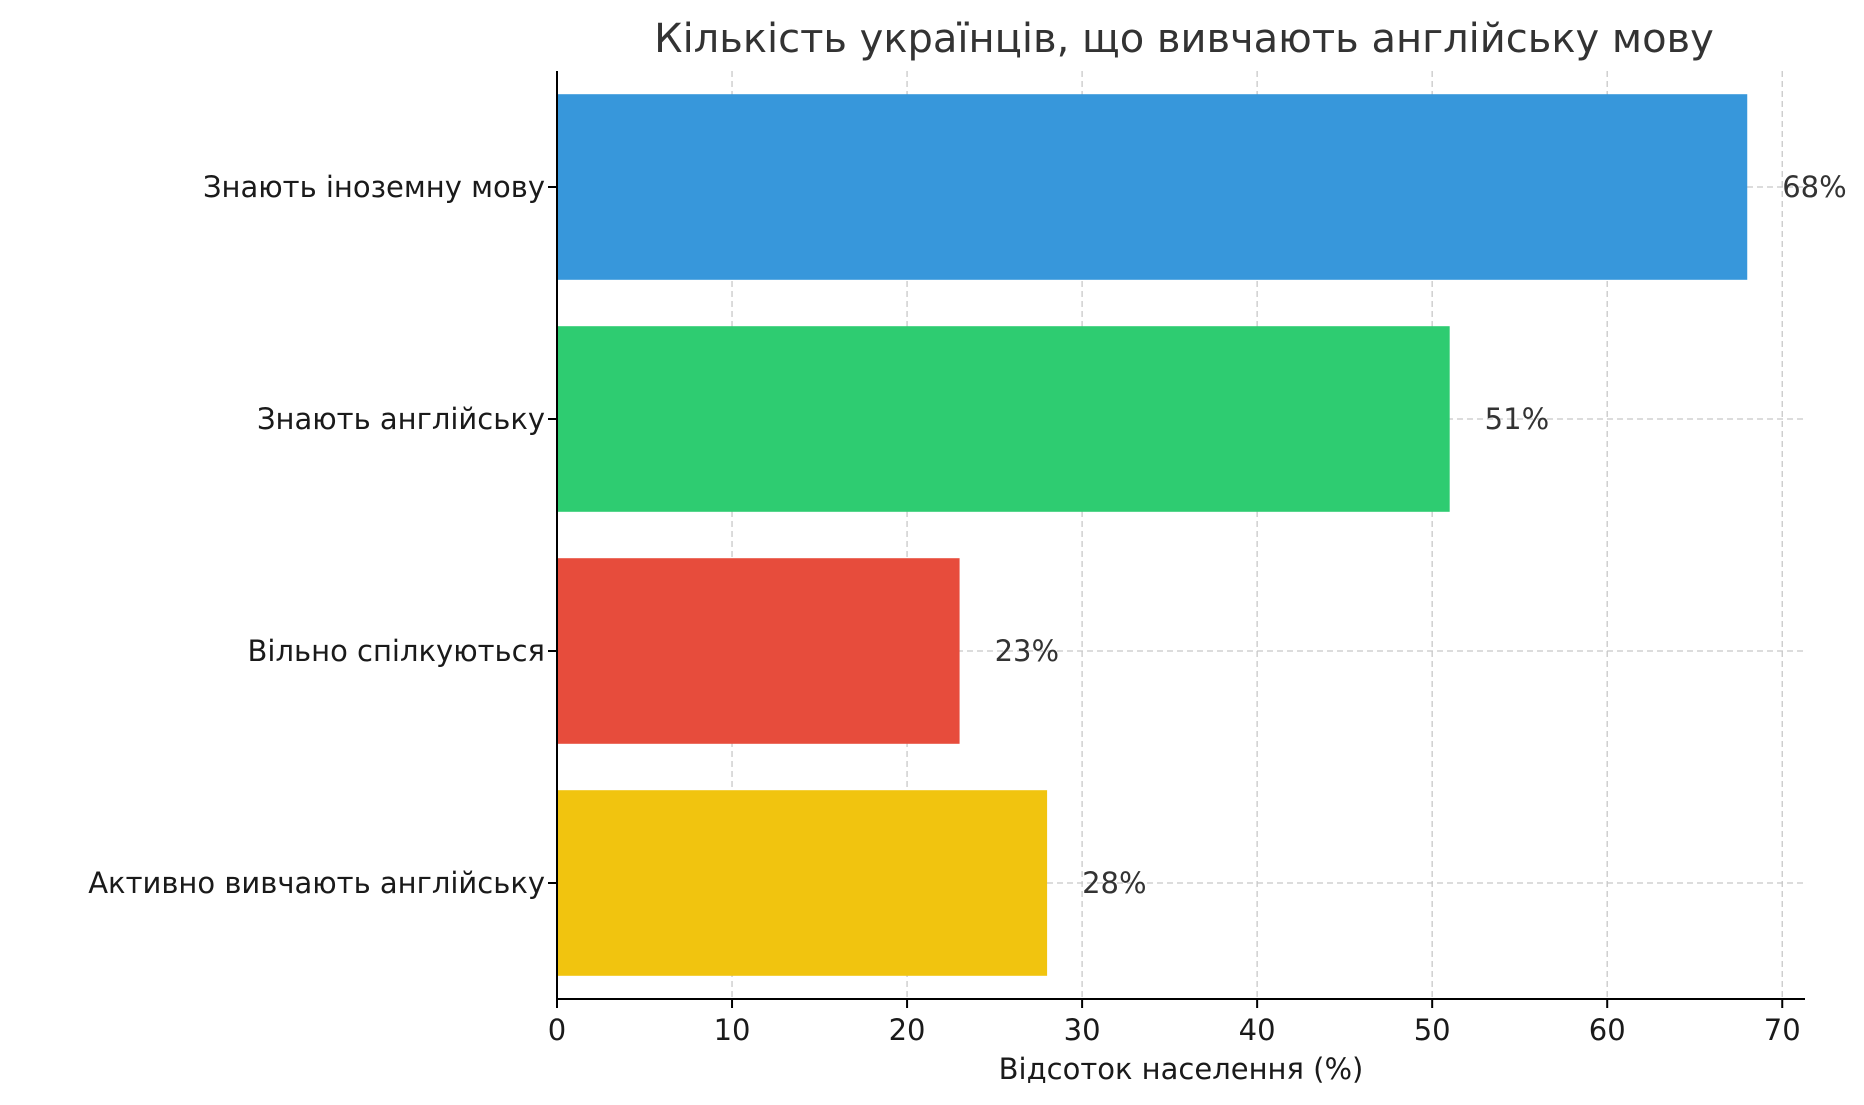 Image resolution: width=1864 pixels, height=1105 pixels. What do you see at coordinates (1082, 1030) in the screenshot?
I see `x-tick-label: 30` at bounding box center [1082, 1030].